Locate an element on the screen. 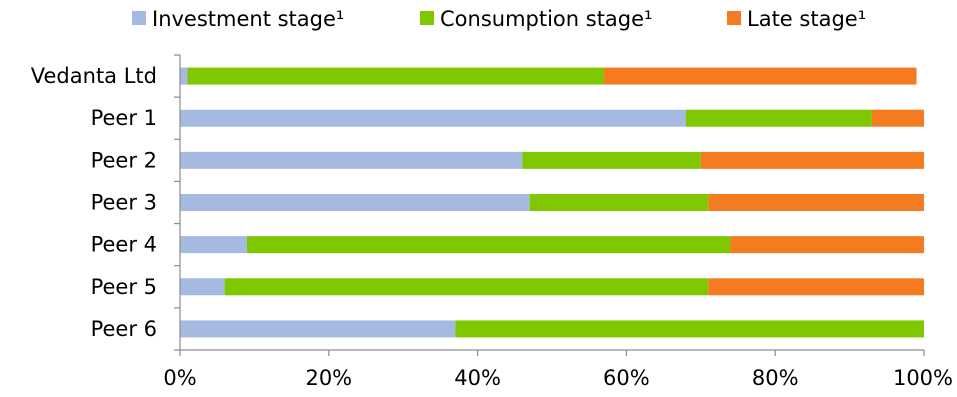 This screenshot has width=957, height=397. x-tick-label-20: 20% is located at coordinates (328, 378).